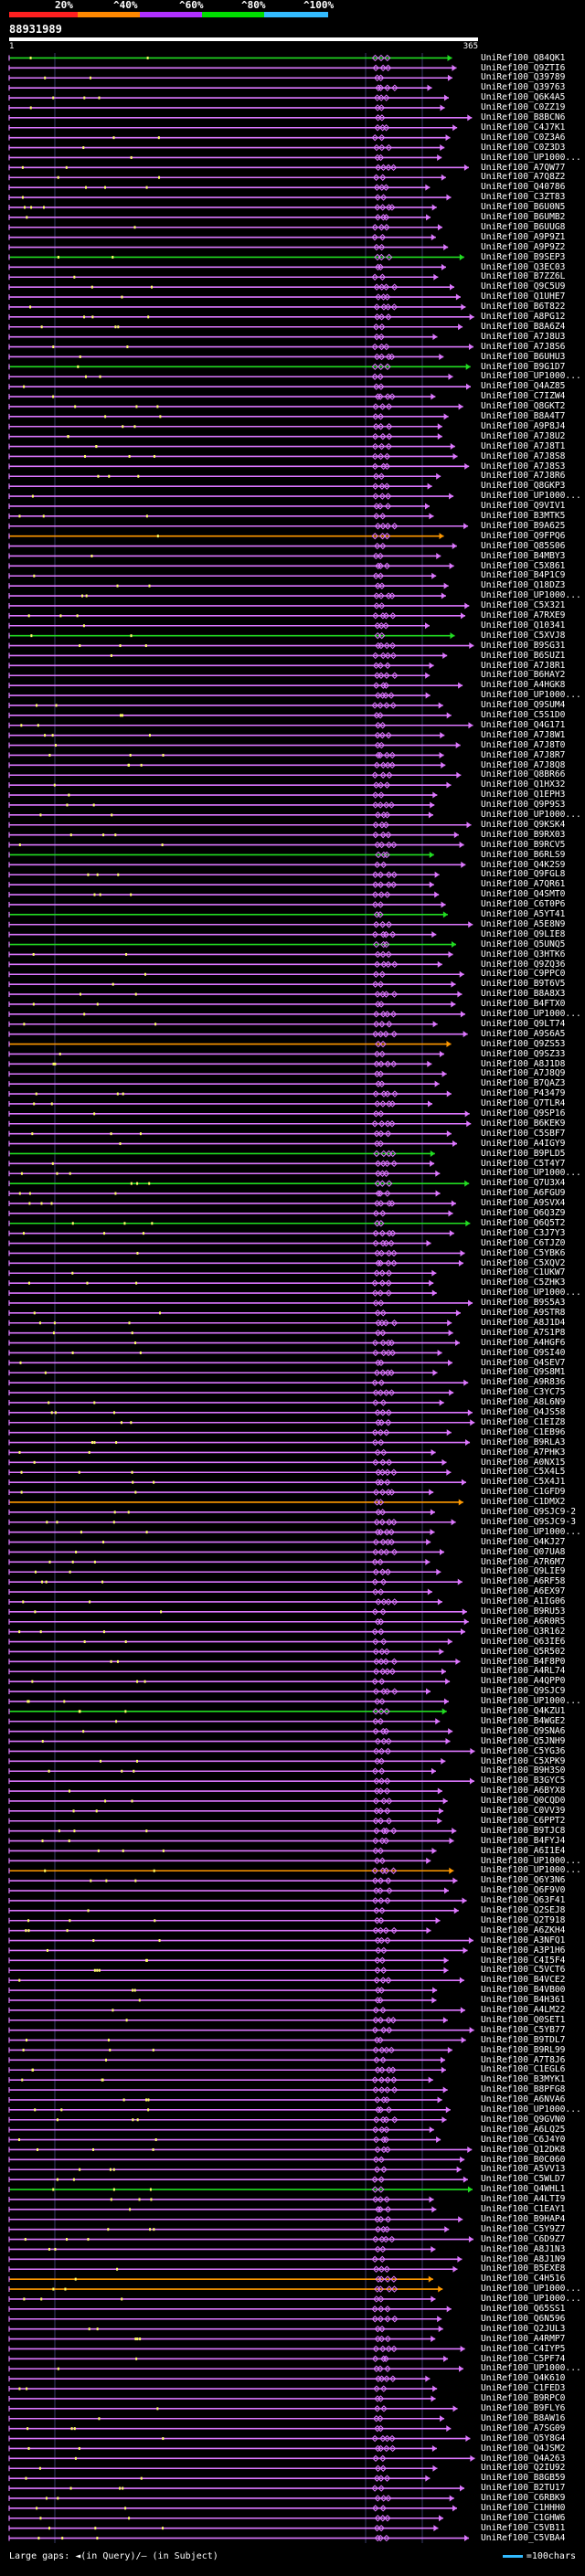 This screenshot has width=585, height=2576. I want to click on hit-label: UniRef100_C5SBF7, so click(523, 1133).